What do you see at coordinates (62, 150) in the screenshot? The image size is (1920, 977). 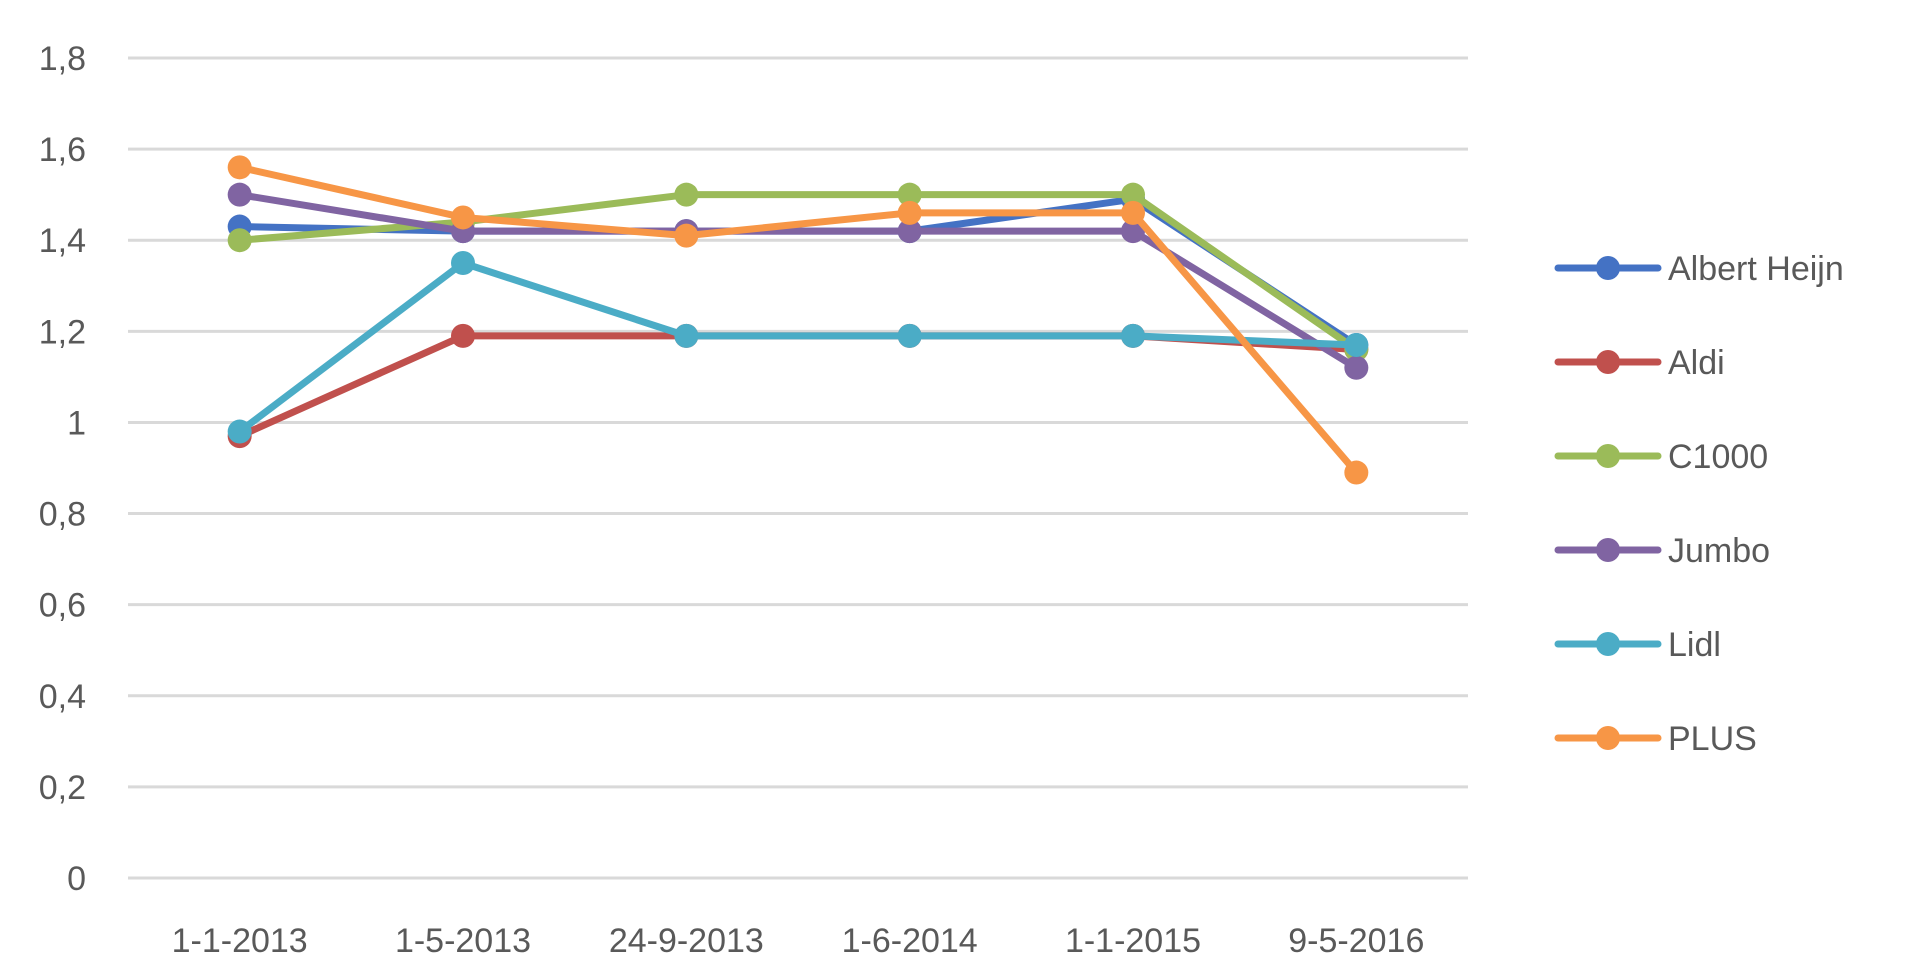 I see `y-tick-label: 1,6` at bounding box center [62, 150].